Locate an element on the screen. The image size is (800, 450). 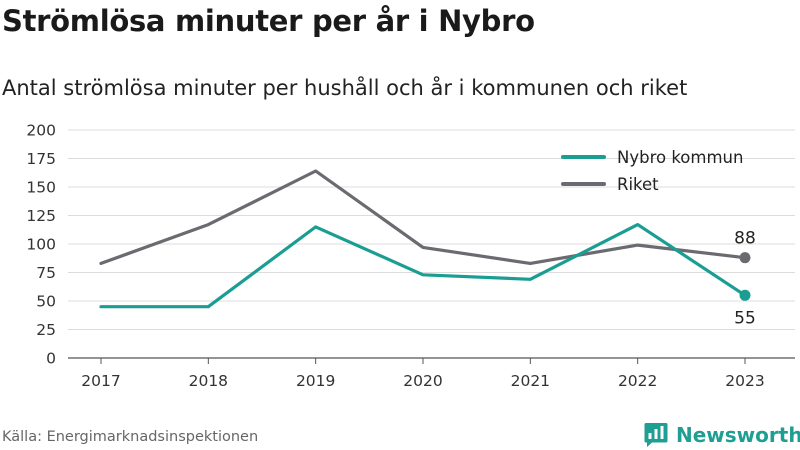
x-tick-label: 2022 is located at coordinates (637, 381).